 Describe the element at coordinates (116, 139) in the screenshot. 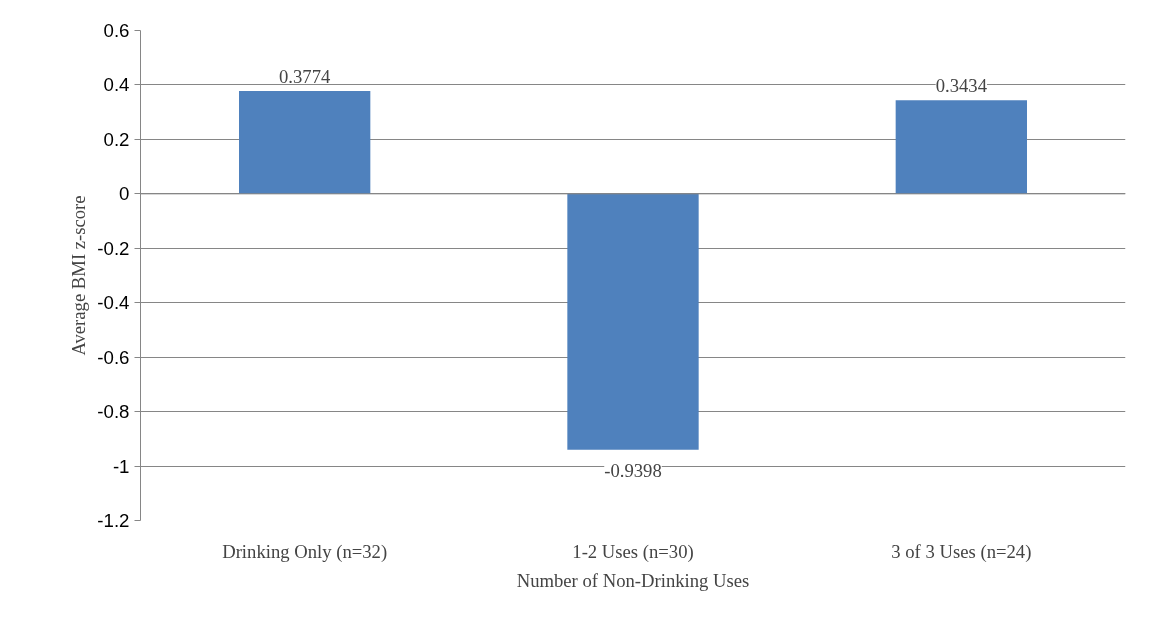

I see `y-tick-label: 0.2` at that location.